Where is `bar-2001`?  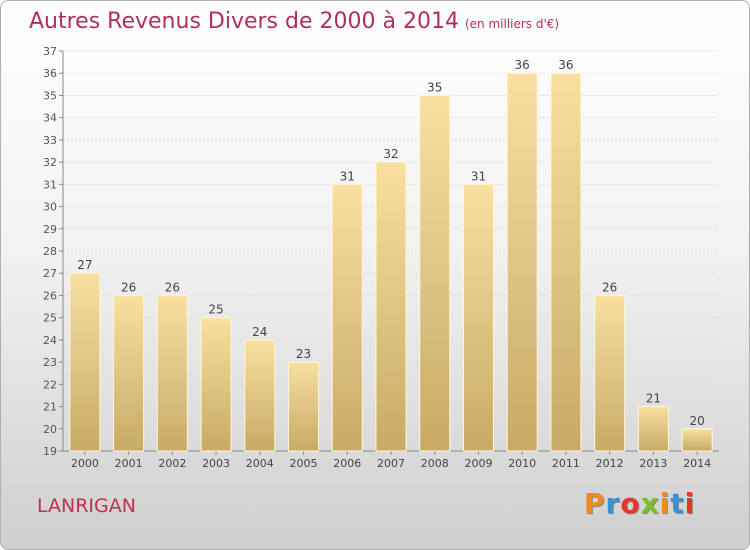
bar-2001 is located at coordinates (129, 373).